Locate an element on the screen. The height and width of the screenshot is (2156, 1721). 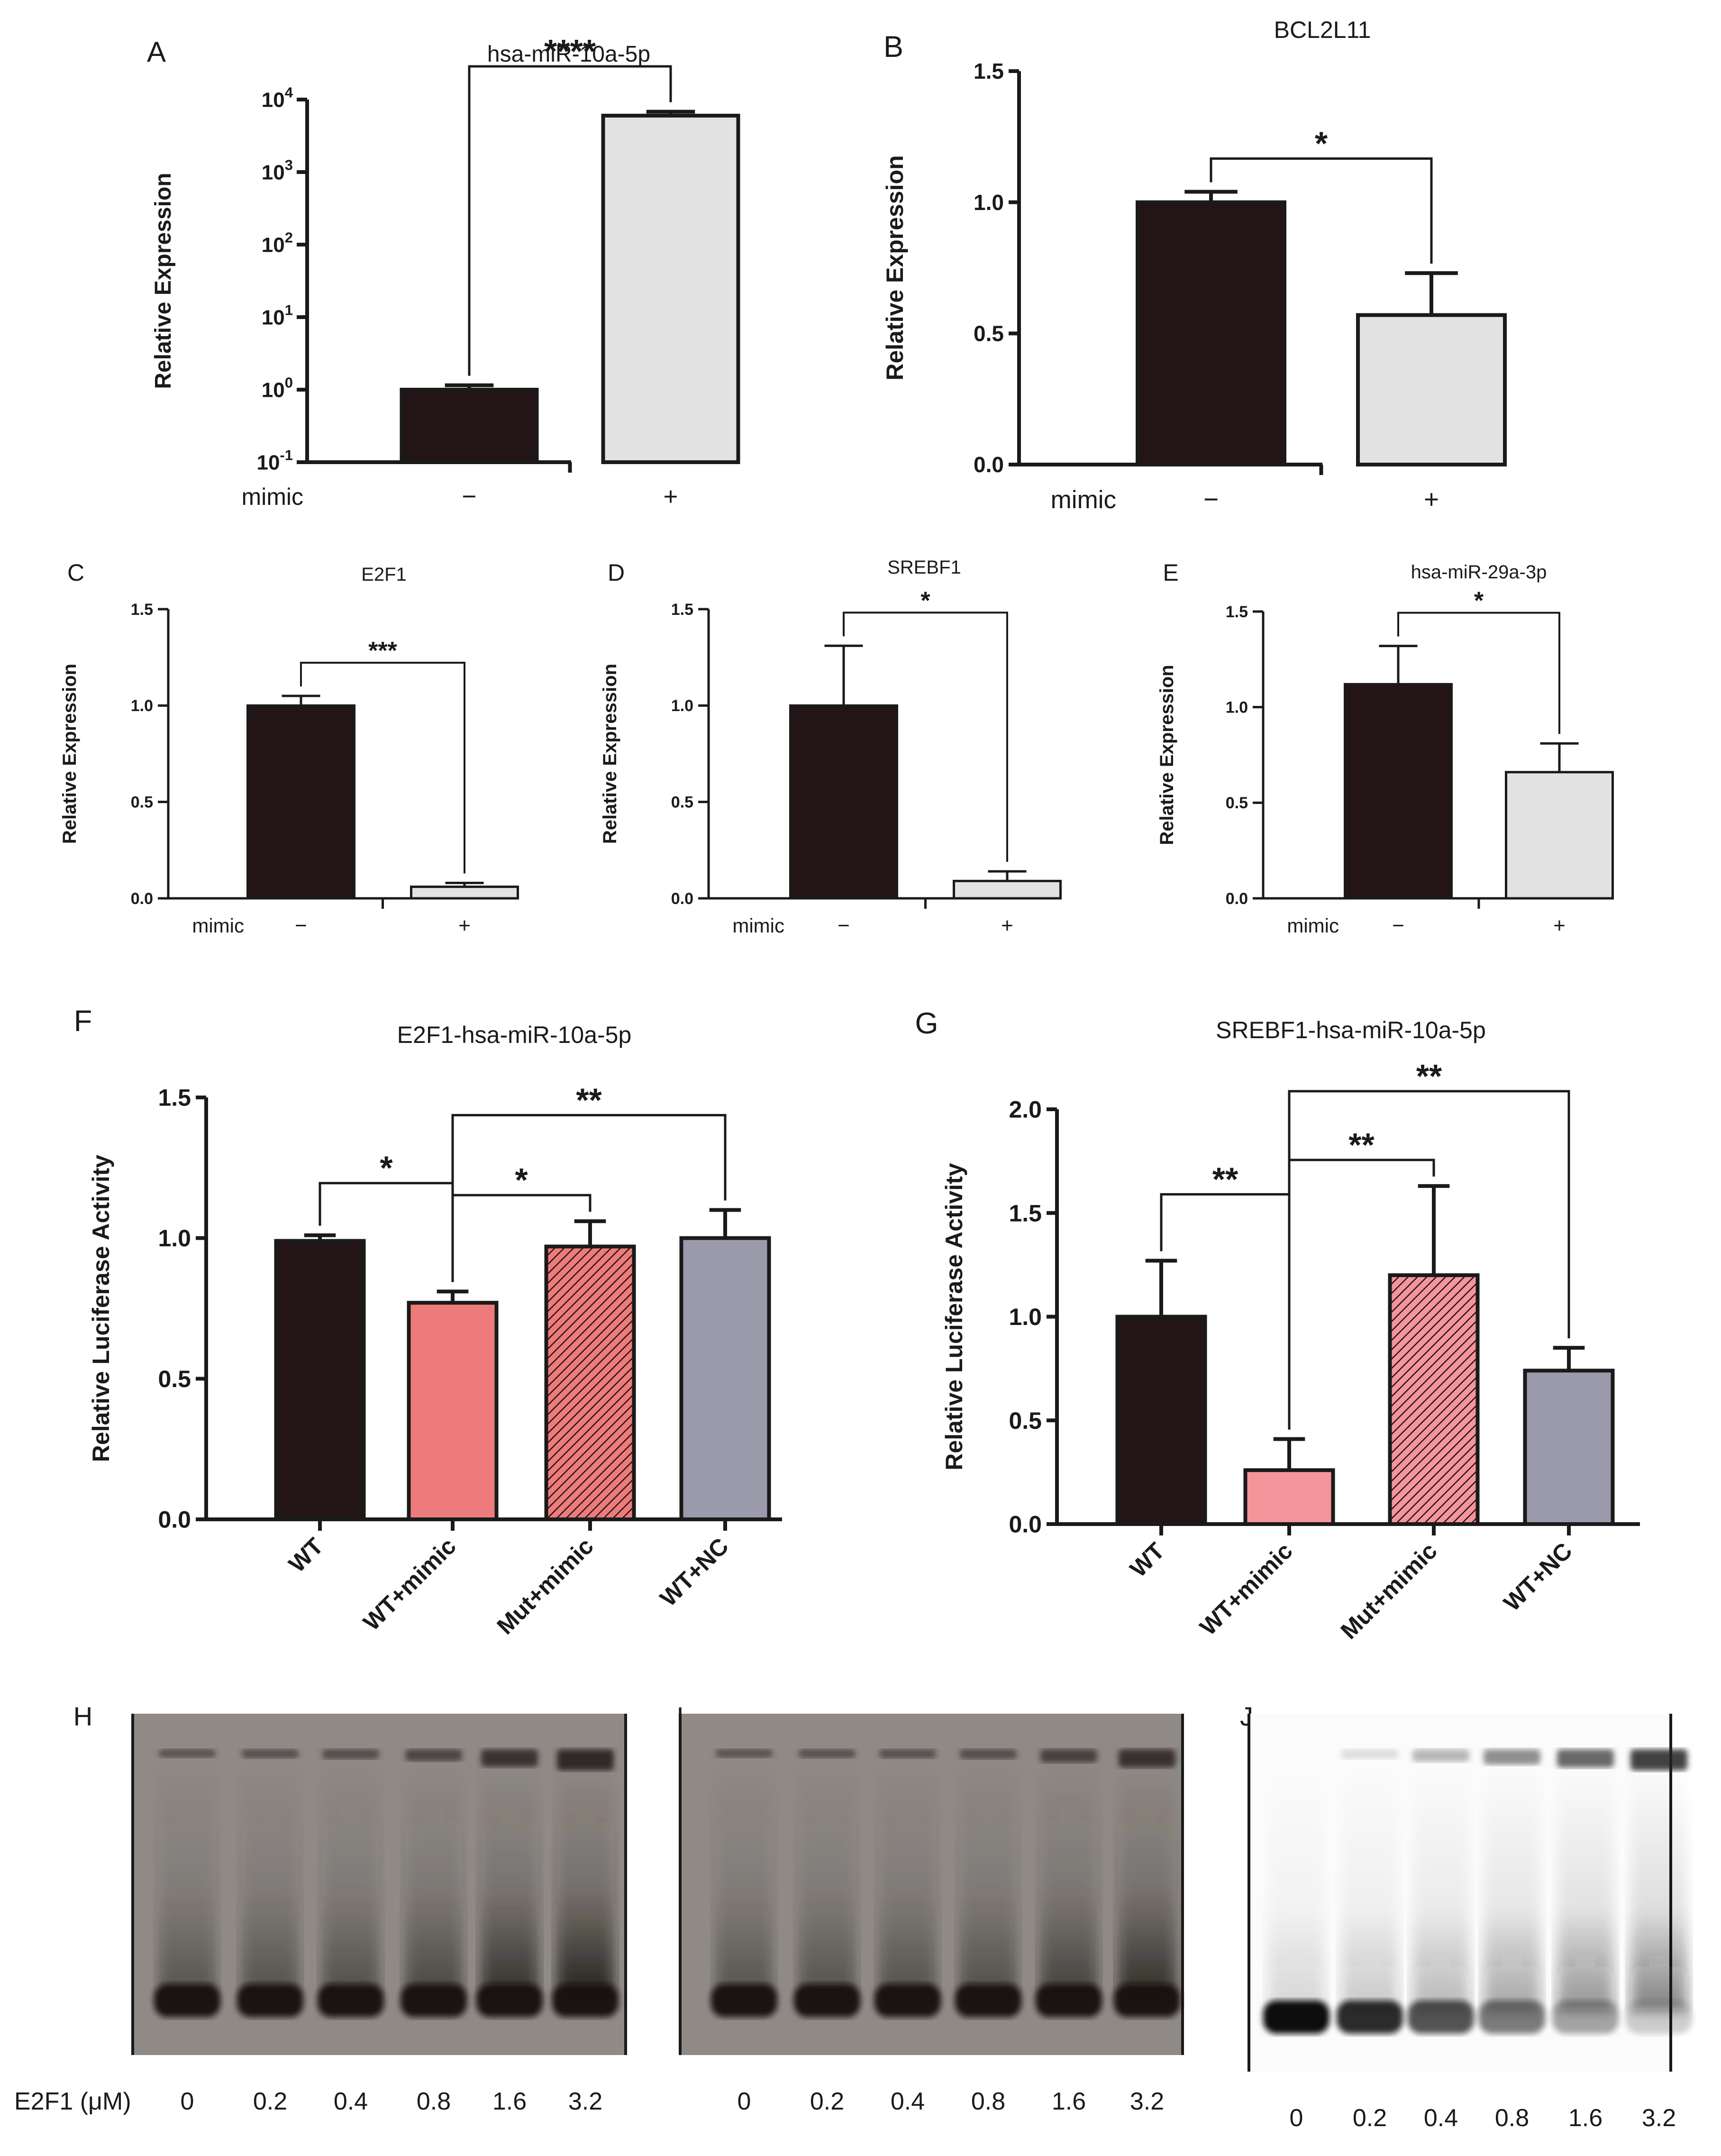
x-tick-label: WT+NC is located at coordinates (1537, 1576).